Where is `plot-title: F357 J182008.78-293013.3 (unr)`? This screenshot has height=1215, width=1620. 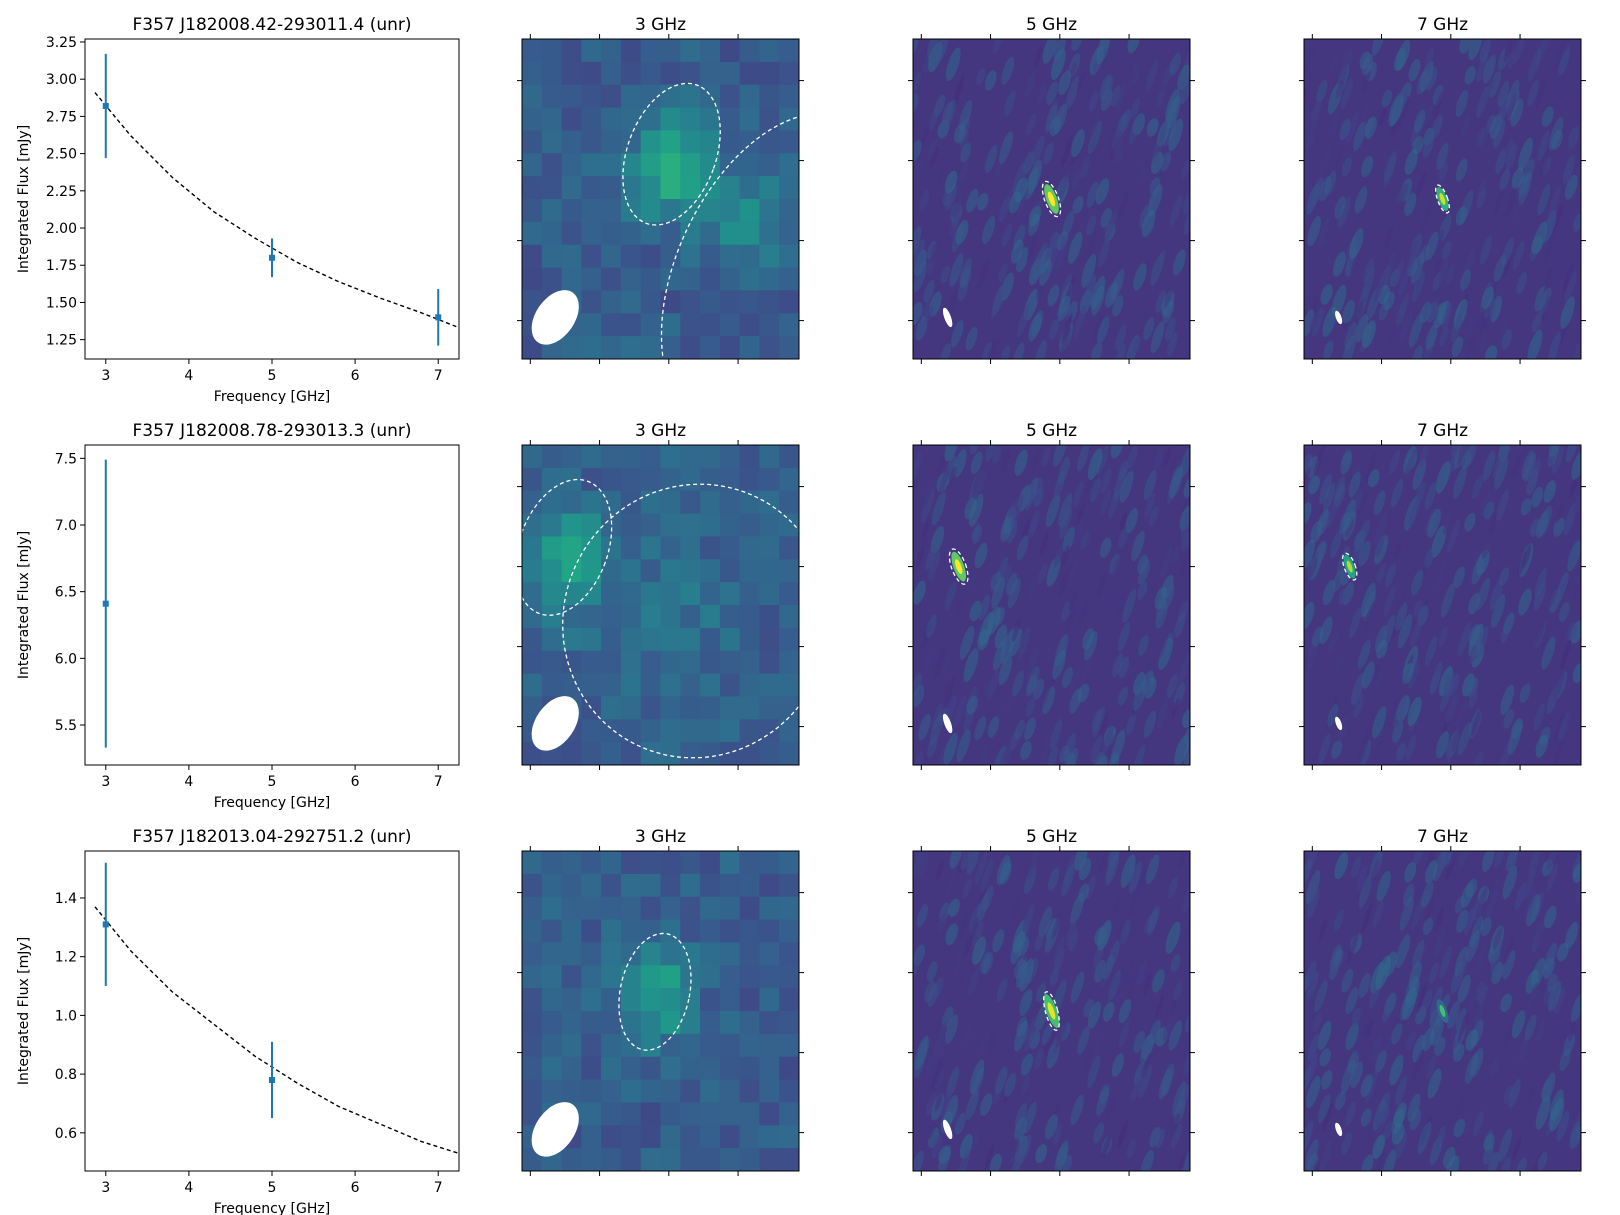 plot-title: F357 J182008.78-293013.3 (unr) is located at coordinates (271, 431).